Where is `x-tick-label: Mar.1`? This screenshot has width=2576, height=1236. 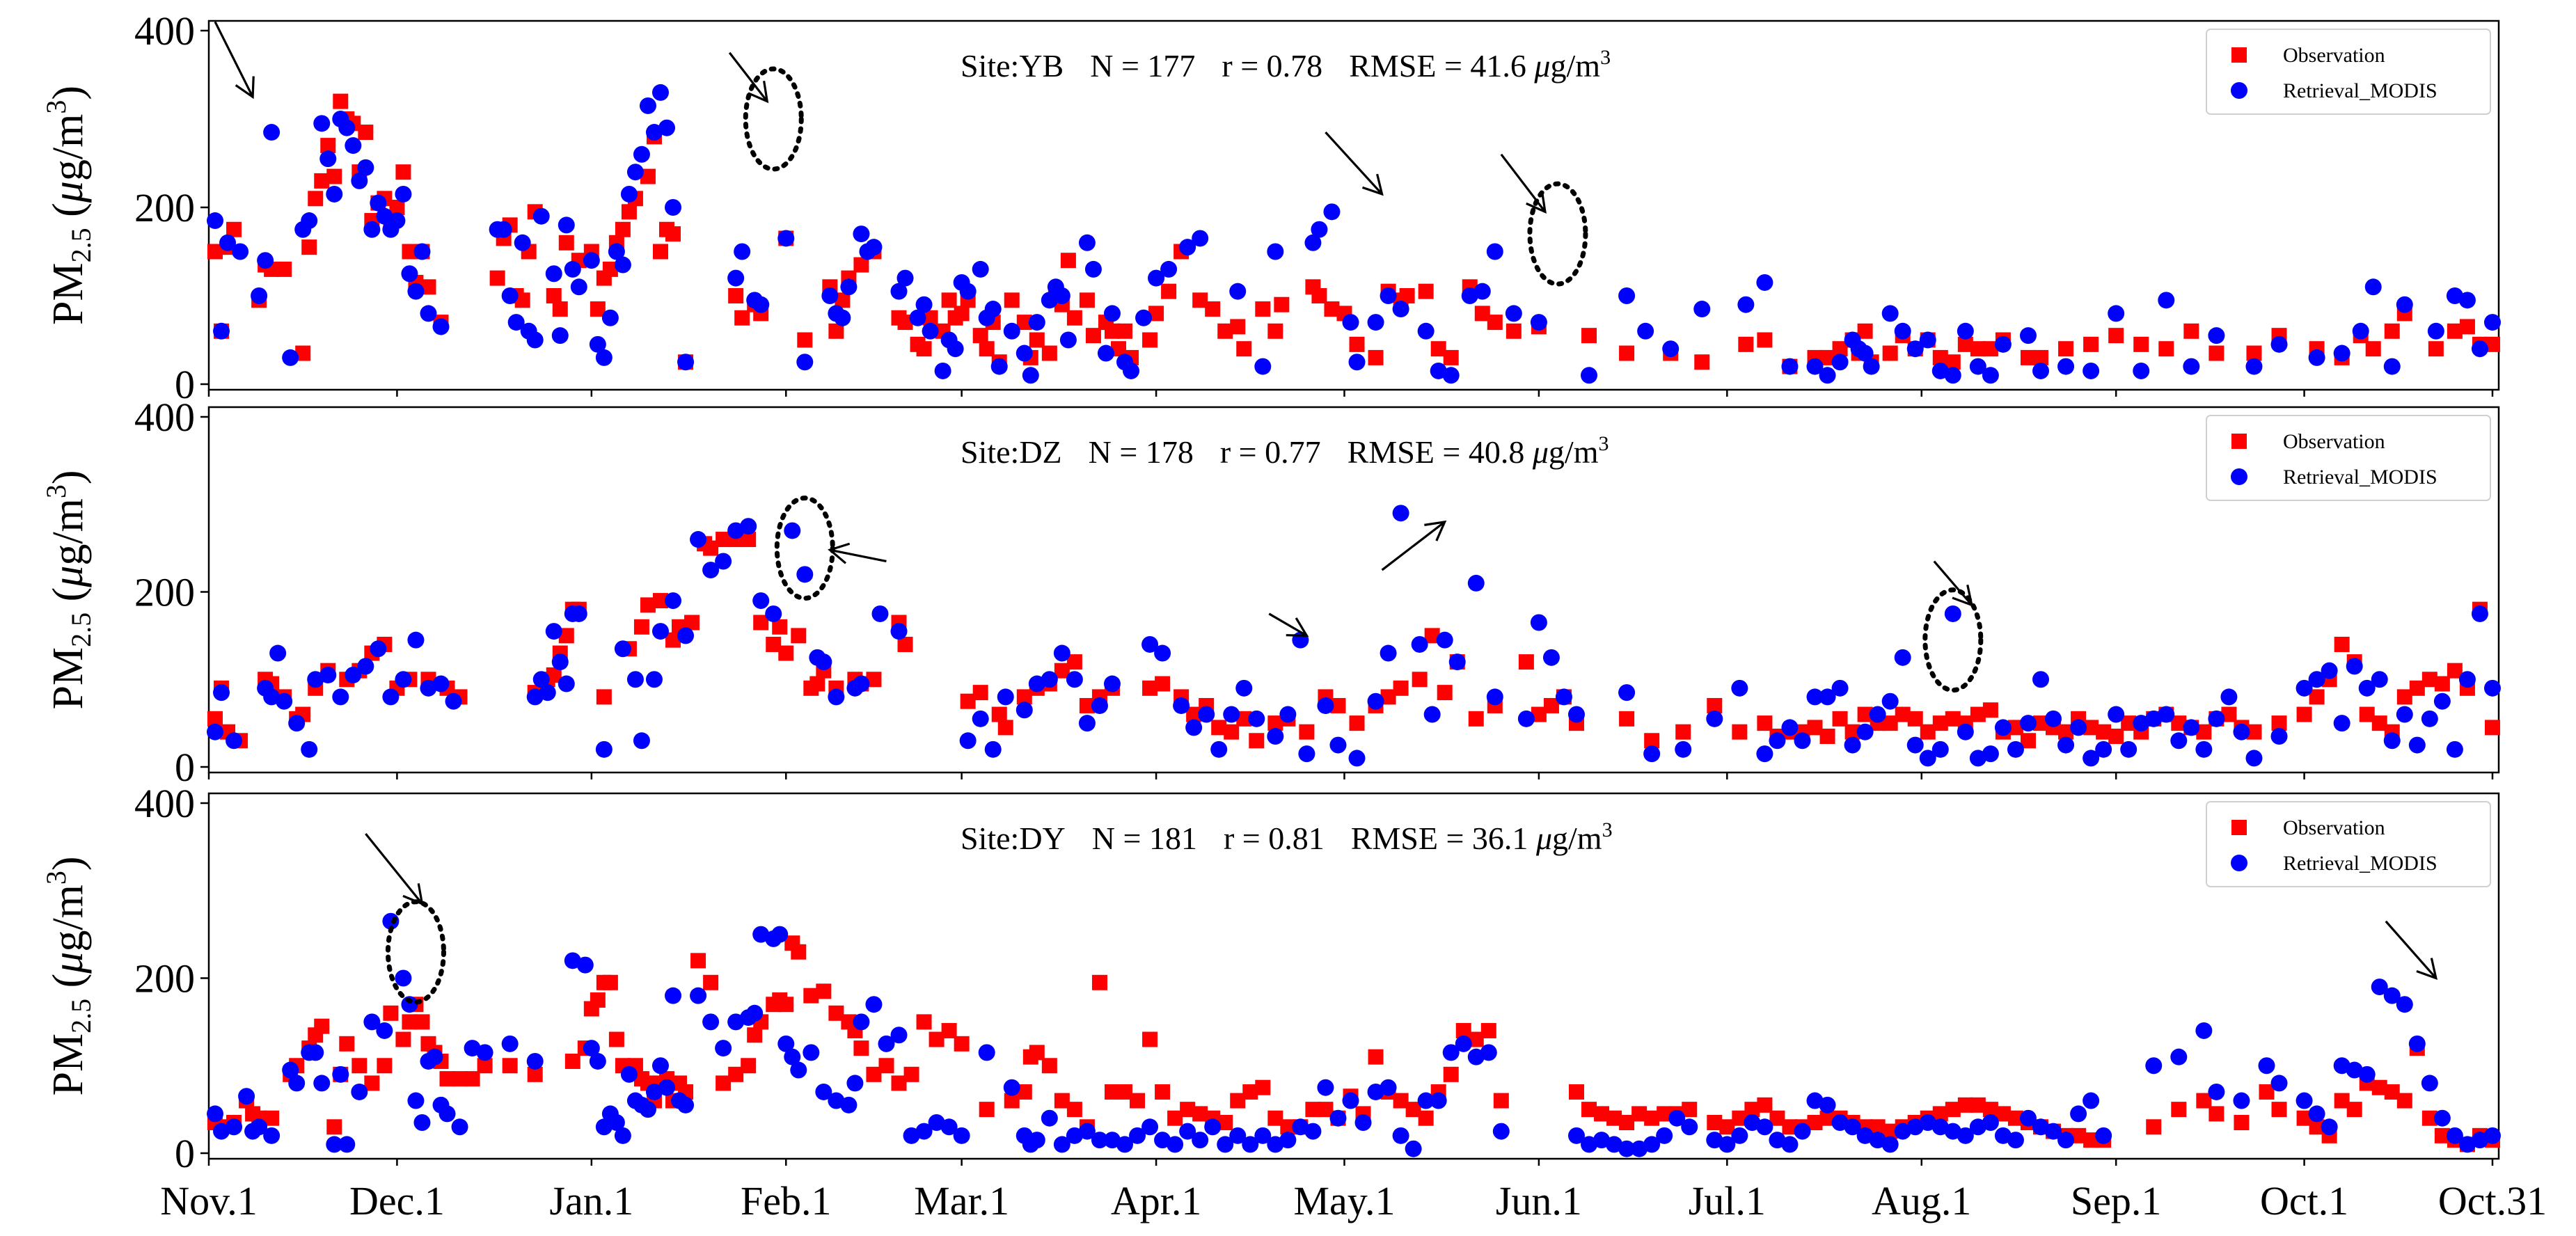
x-tick-label: Mar.1 is located at coordinates (961, 1200).